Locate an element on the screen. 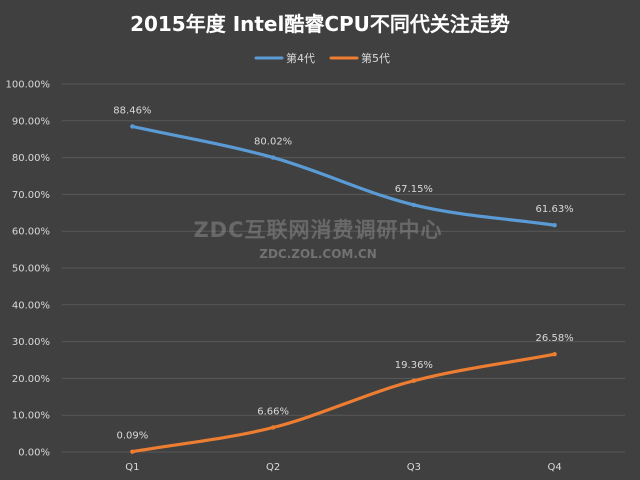  y-tick-label: 10.00% is located at coordinates (31, 416).